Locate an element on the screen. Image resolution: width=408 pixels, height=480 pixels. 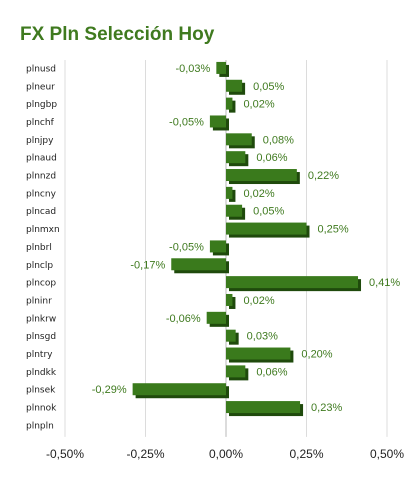
category-label: plnbrl is located at coordinates (39, 248).